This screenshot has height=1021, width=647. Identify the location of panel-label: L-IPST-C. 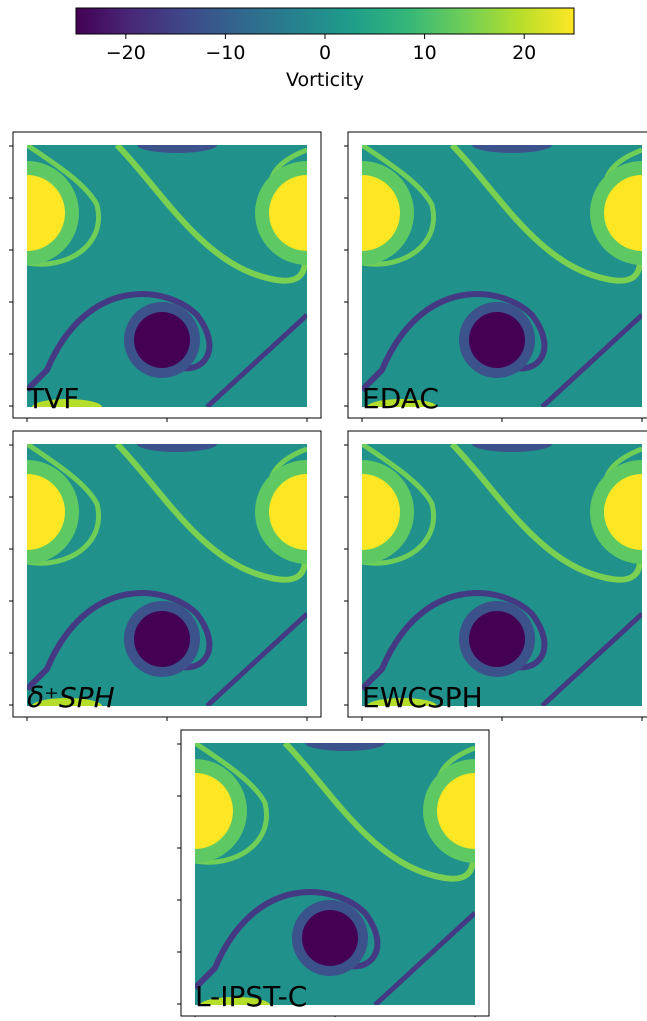
(251, 996).